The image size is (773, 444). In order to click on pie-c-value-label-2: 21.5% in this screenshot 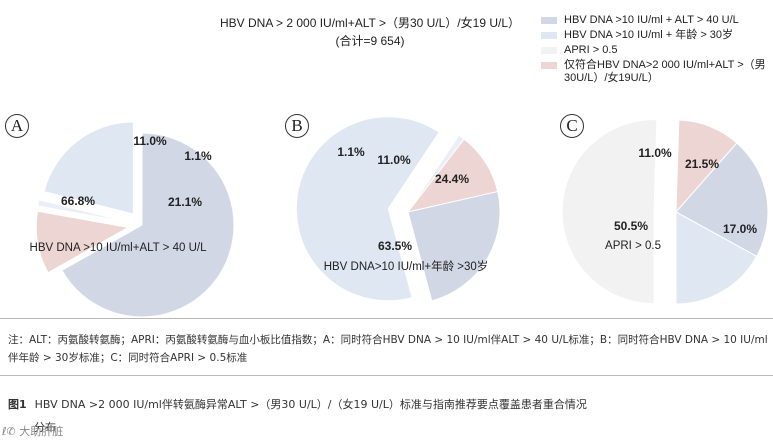, I will do `click(702, 164)`.